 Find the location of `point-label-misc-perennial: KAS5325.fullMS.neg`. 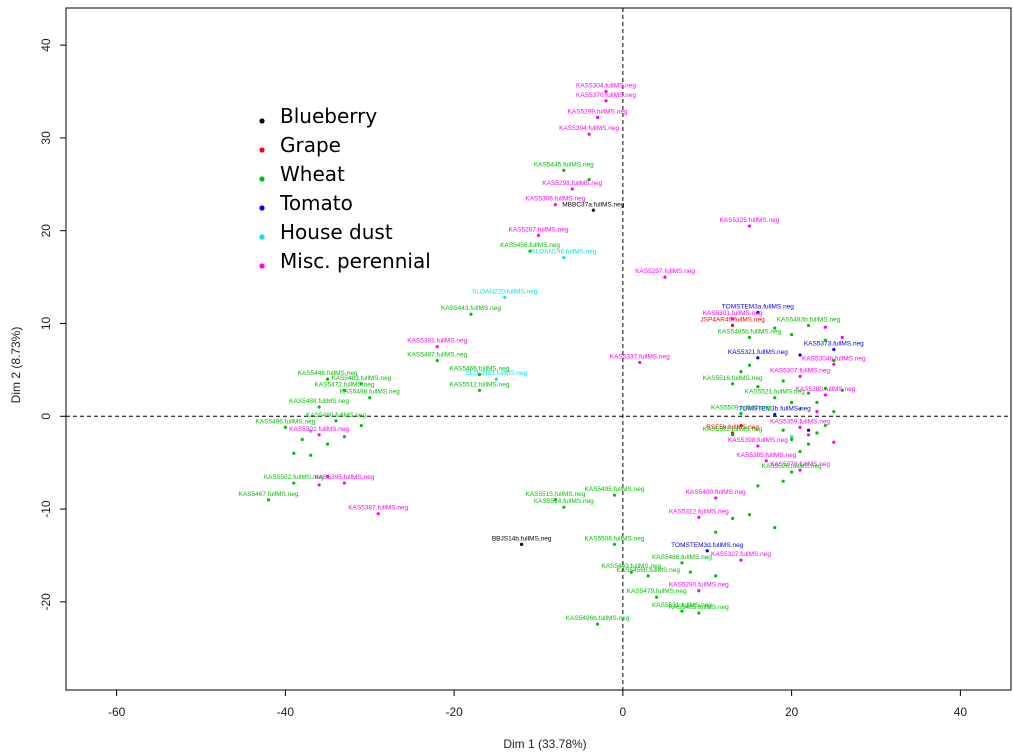

point-label-misc-perennial: KAS5325.fullMS.neg is located at coordinates (749, 220).